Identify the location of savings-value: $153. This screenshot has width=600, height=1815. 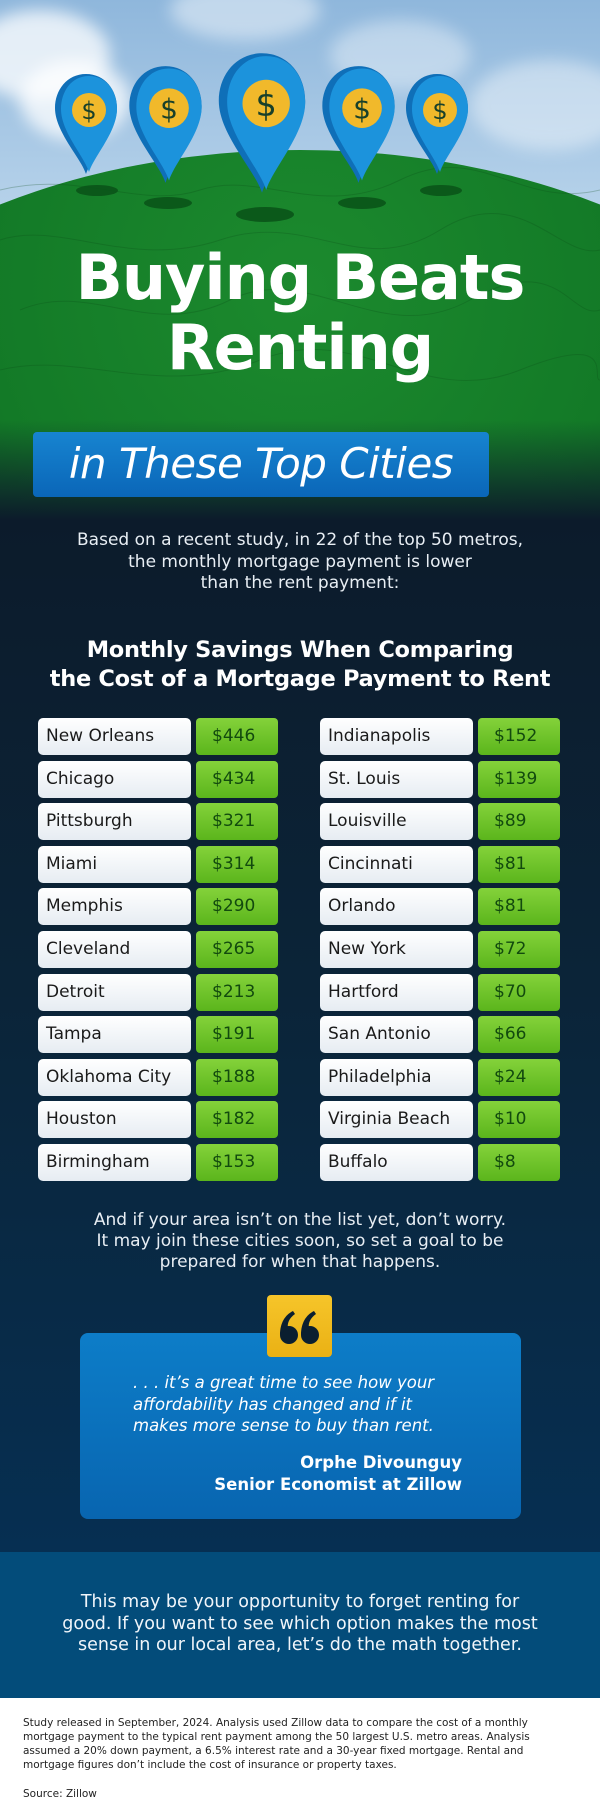
(237, 1162).